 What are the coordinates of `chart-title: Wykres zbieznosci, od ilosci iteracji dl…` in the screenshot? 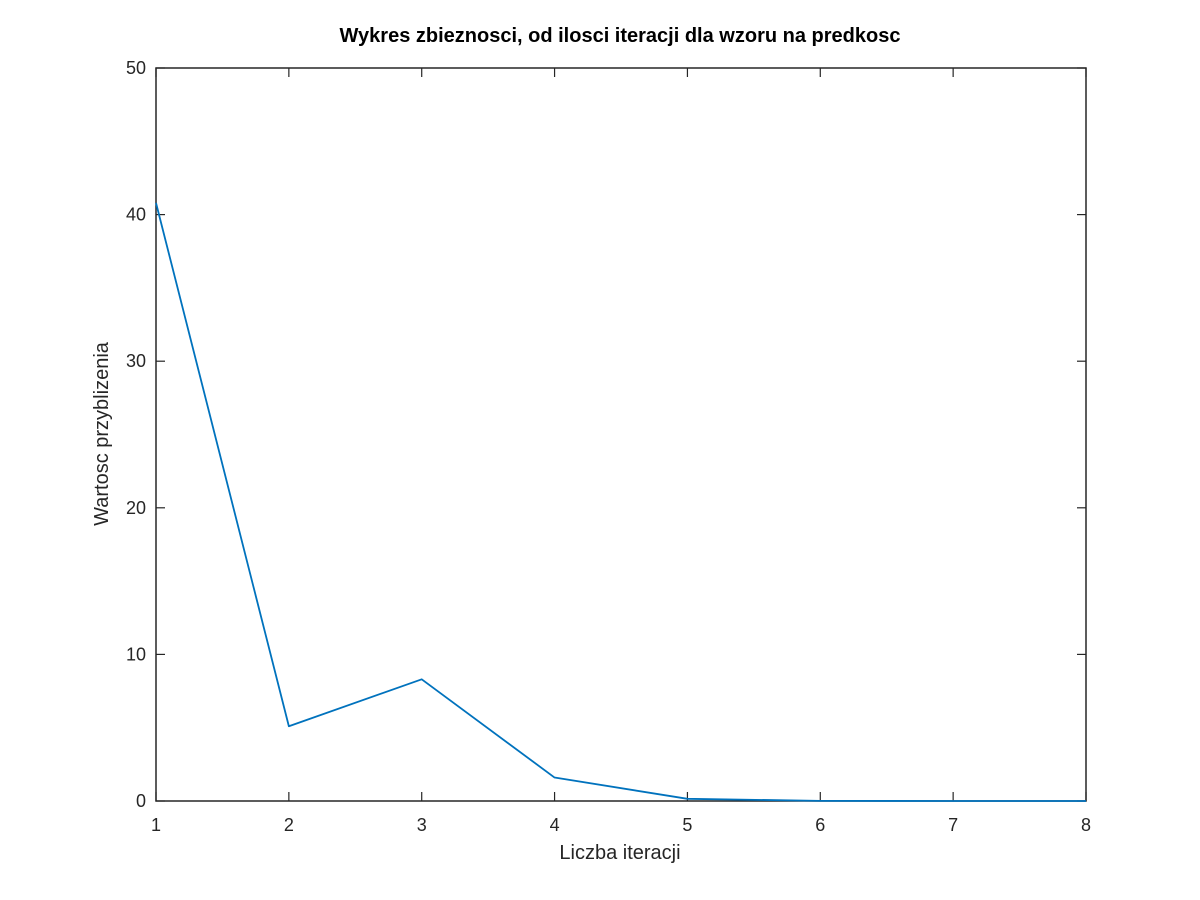 It's located at (620, 36).